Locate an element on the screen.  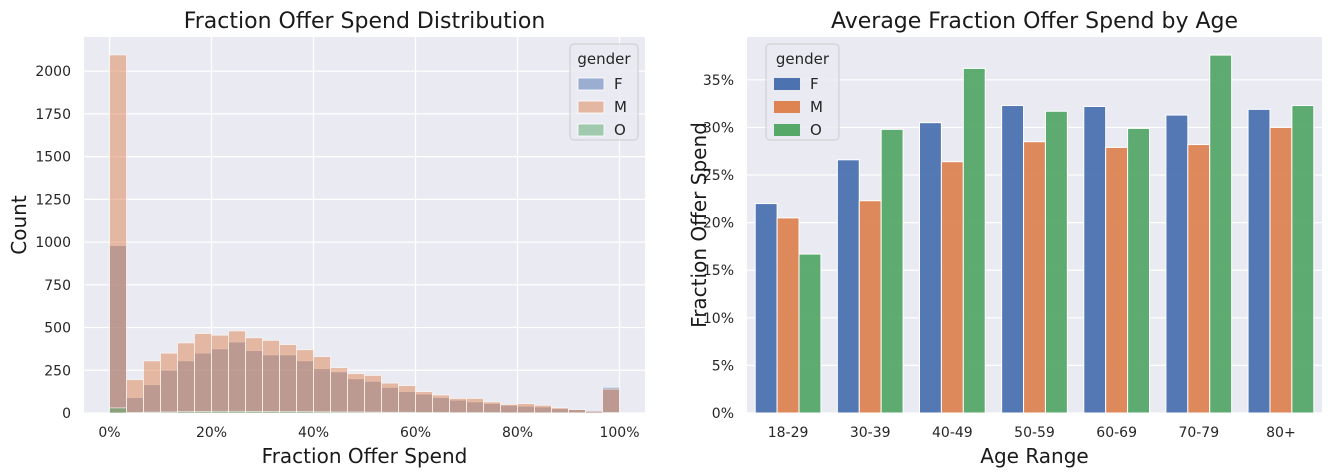
y-tick-label: 0% is located at coordinates (723, 414).